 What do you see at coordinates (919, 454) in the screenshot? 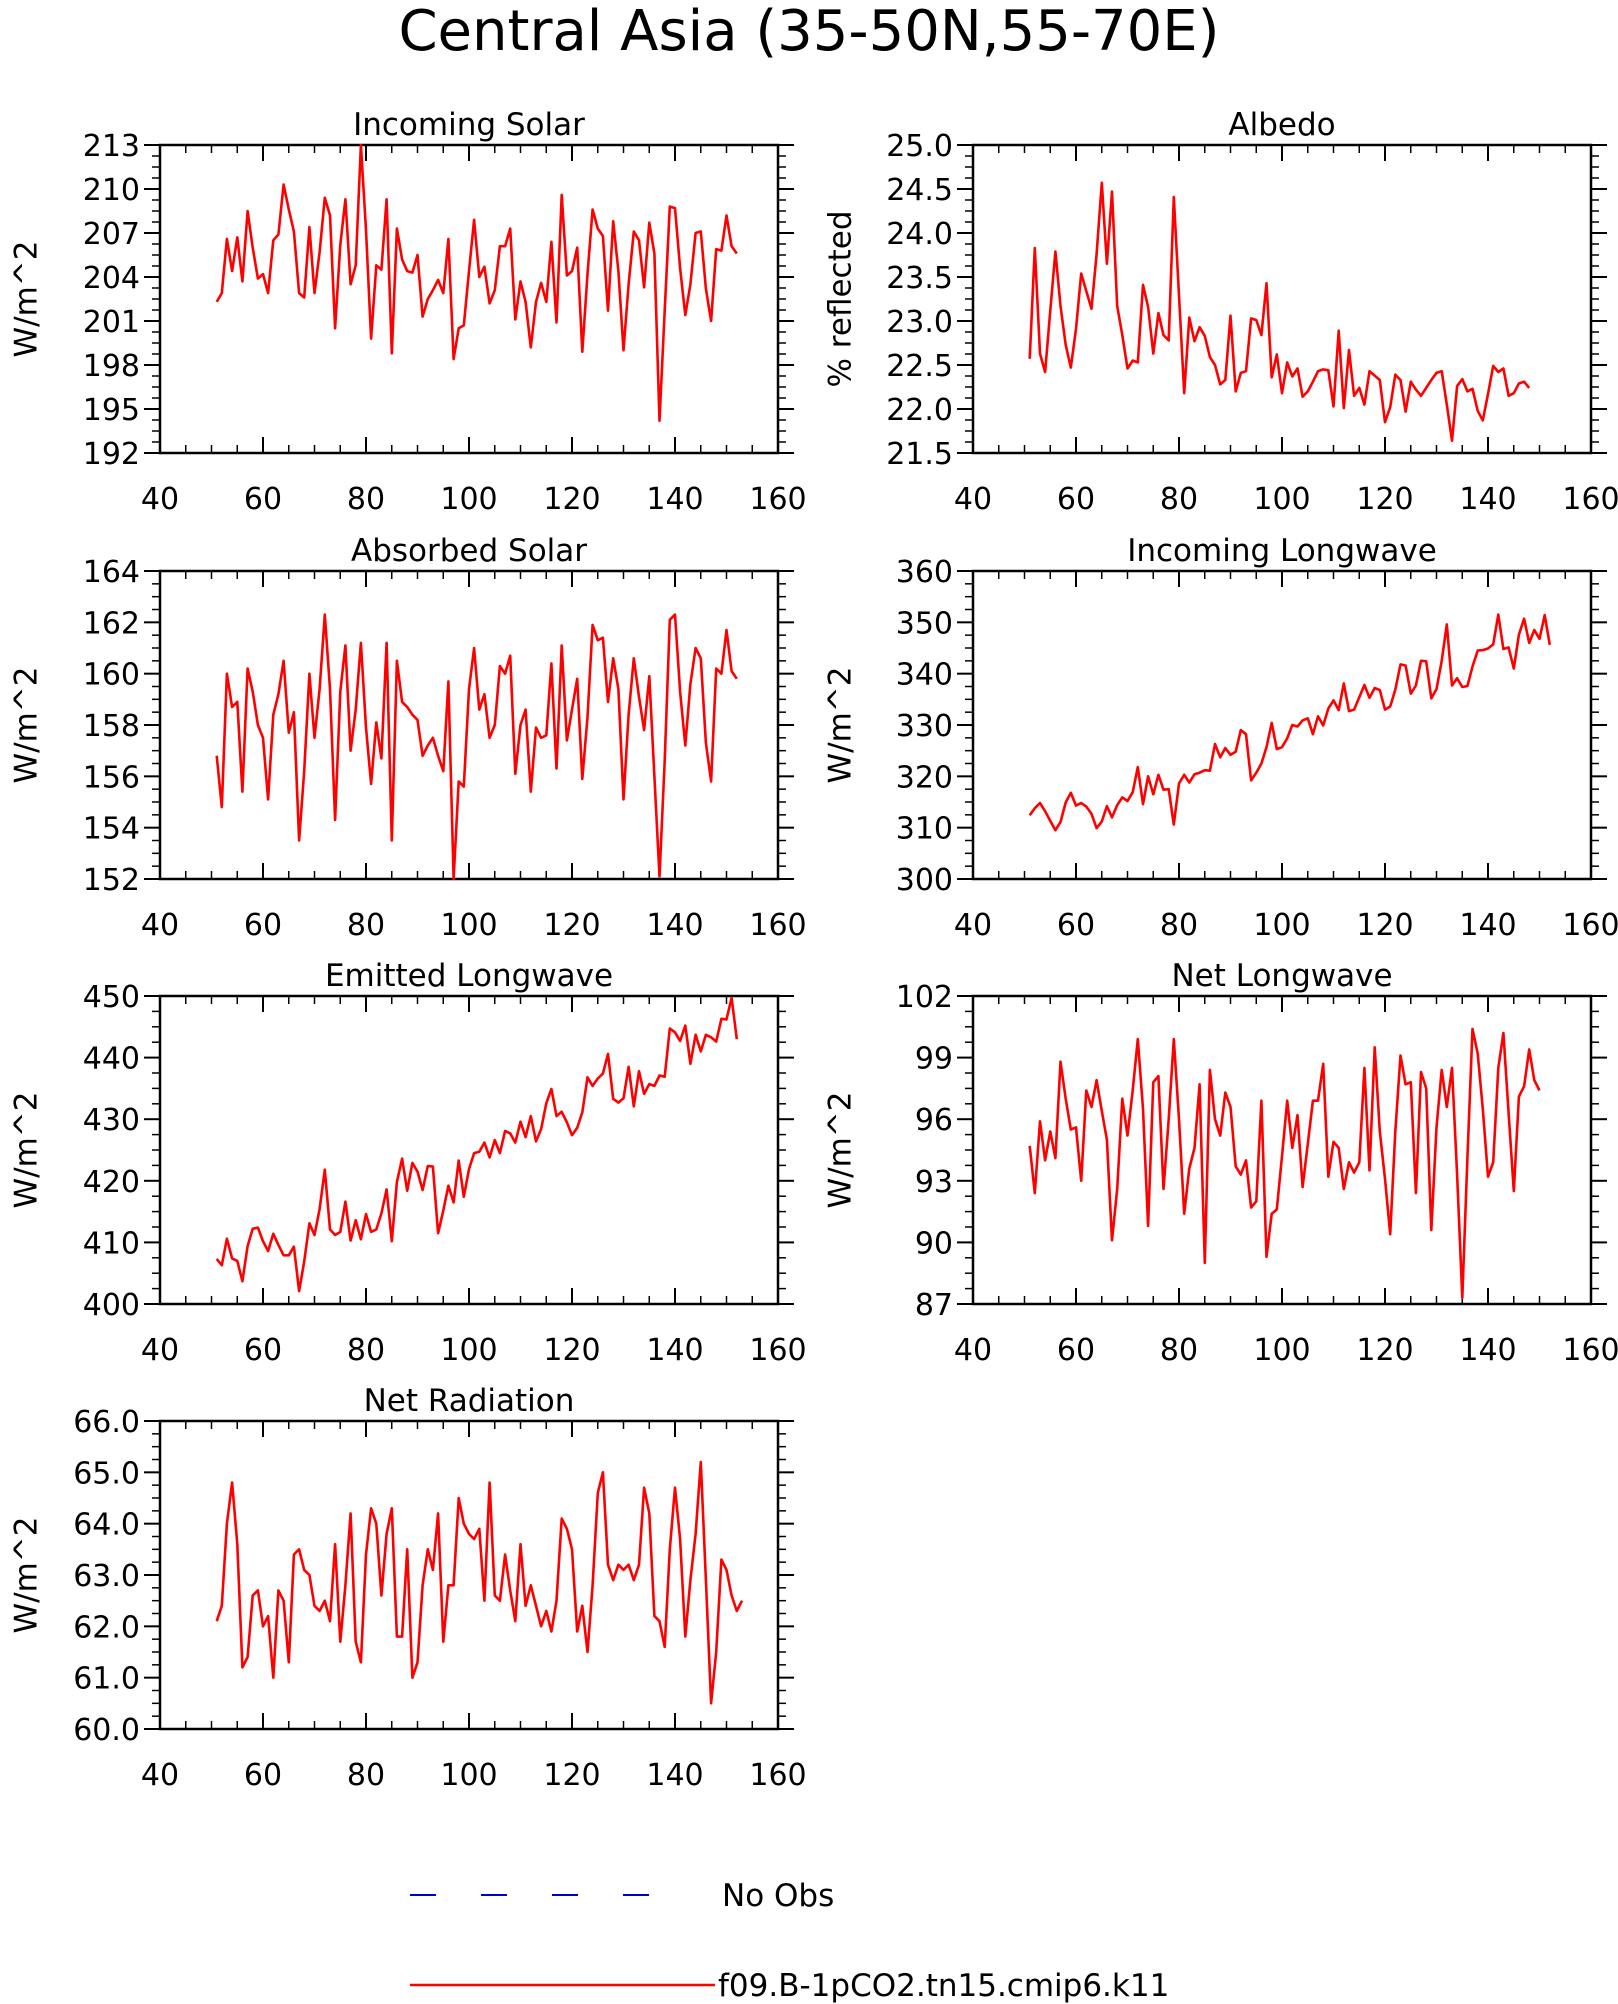
I see `y-tick-label: 21.5` at bounding box center [919, 454].